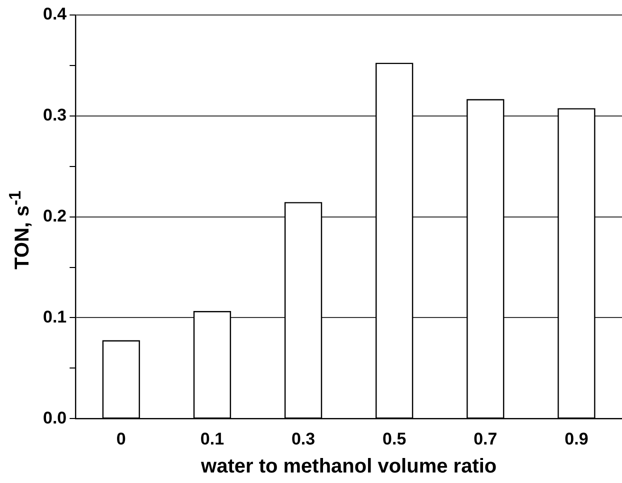 This screenshot has width=622, height=483. I want to click on x-tick-label: 0.9, so click(576, 438).